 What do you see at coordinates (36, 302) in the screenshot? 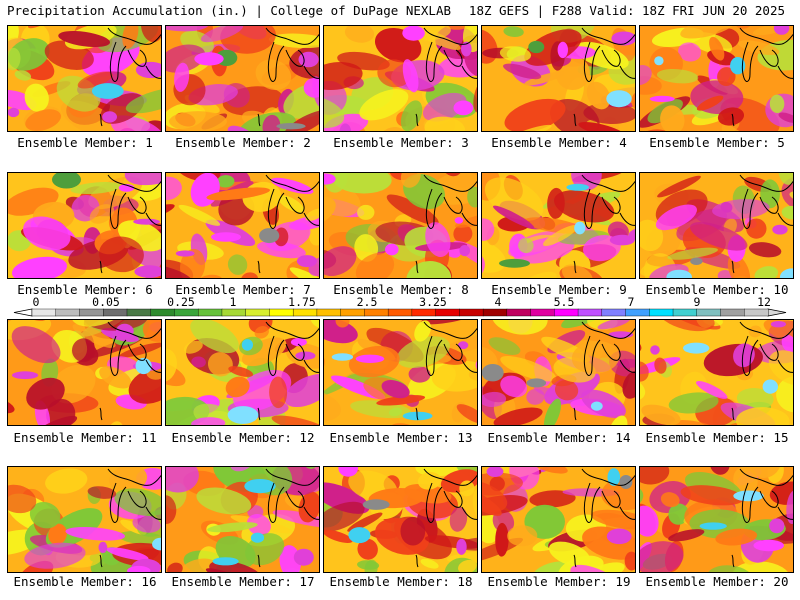
I see `colorbar-tick-label: 0` at bounding box center [36, 302].